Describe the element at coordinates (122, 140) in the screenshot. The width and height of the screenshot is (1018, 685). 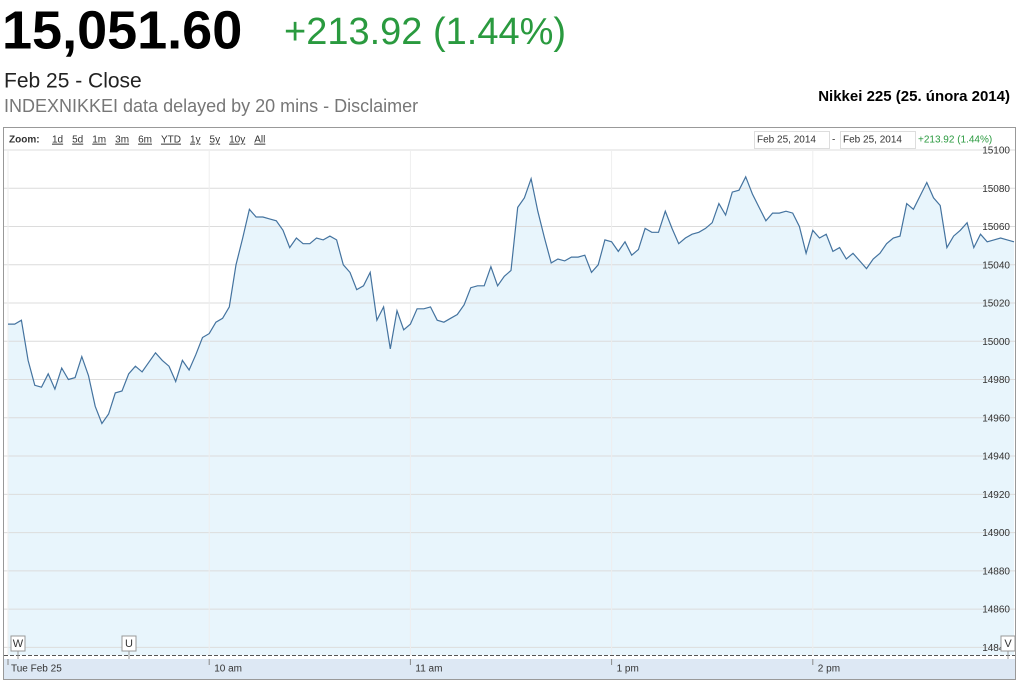
I see `zoom-link: 3m` at that location.